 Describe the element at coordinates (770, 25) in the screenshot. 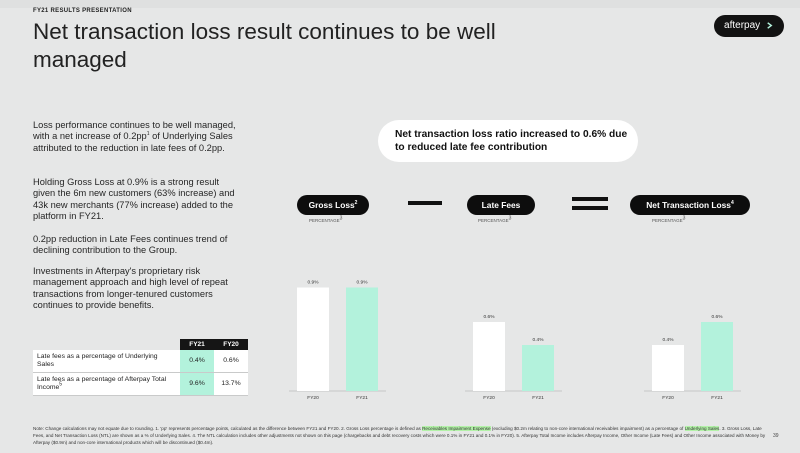

I see `arrows-icon` at that location.